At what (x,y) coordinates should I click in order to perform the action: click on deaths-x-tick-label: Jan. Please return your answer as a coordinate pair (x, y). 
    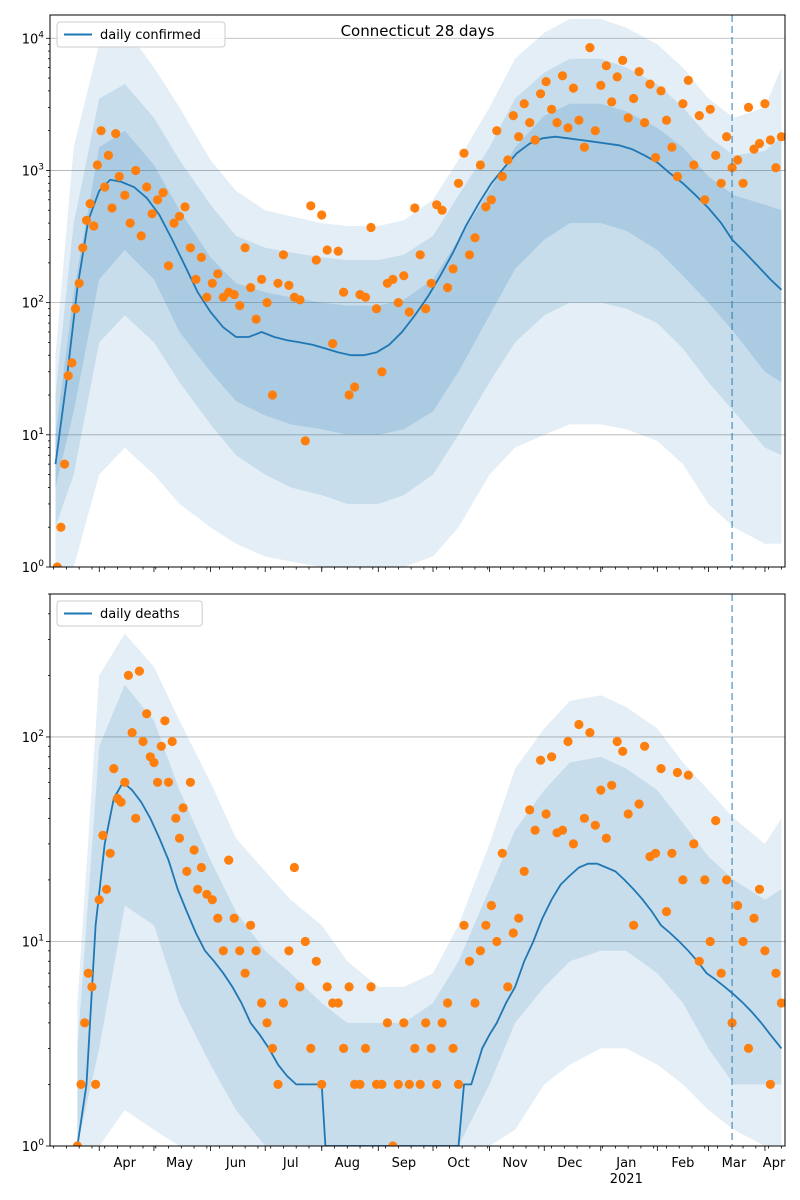
    Looking at the image, I should click on (625, 1163).